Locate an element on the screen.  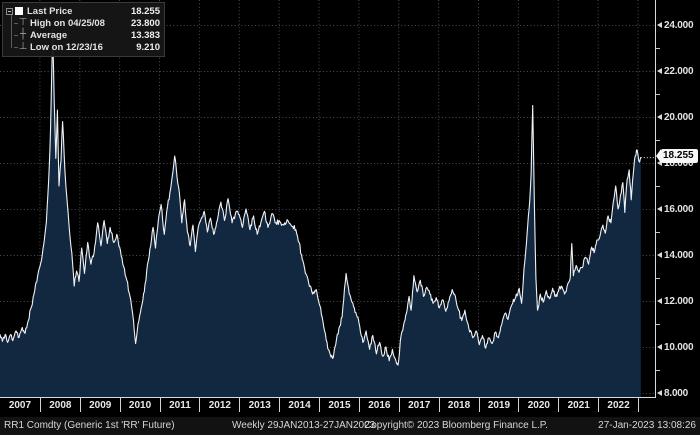
legend-label: Last Price is located at coordinates (50, 11).